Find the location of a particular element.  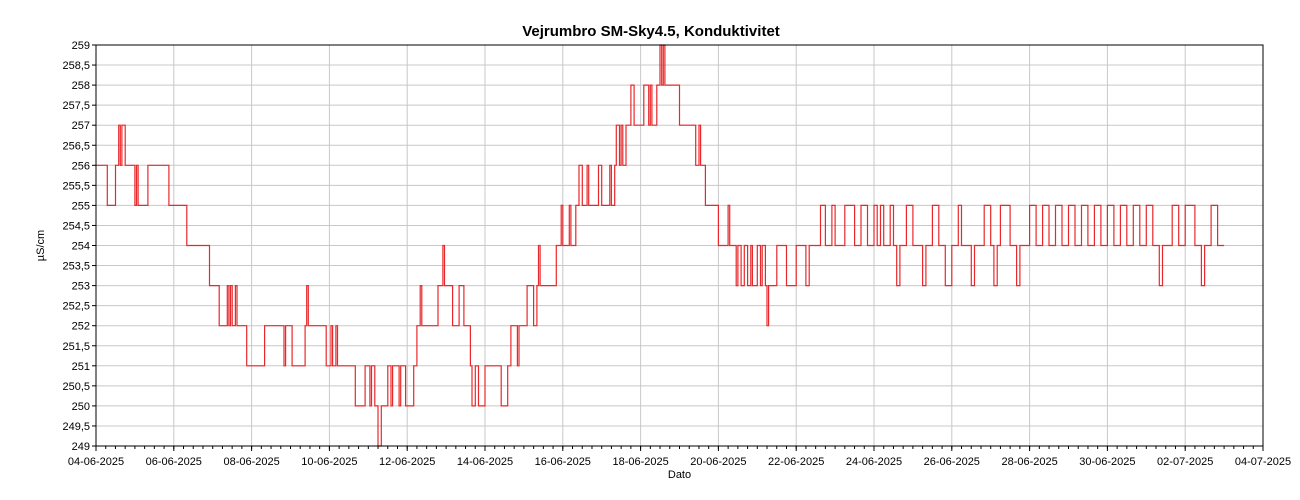

y-tick-label: 257,5 is located at coordinates (76, 106).